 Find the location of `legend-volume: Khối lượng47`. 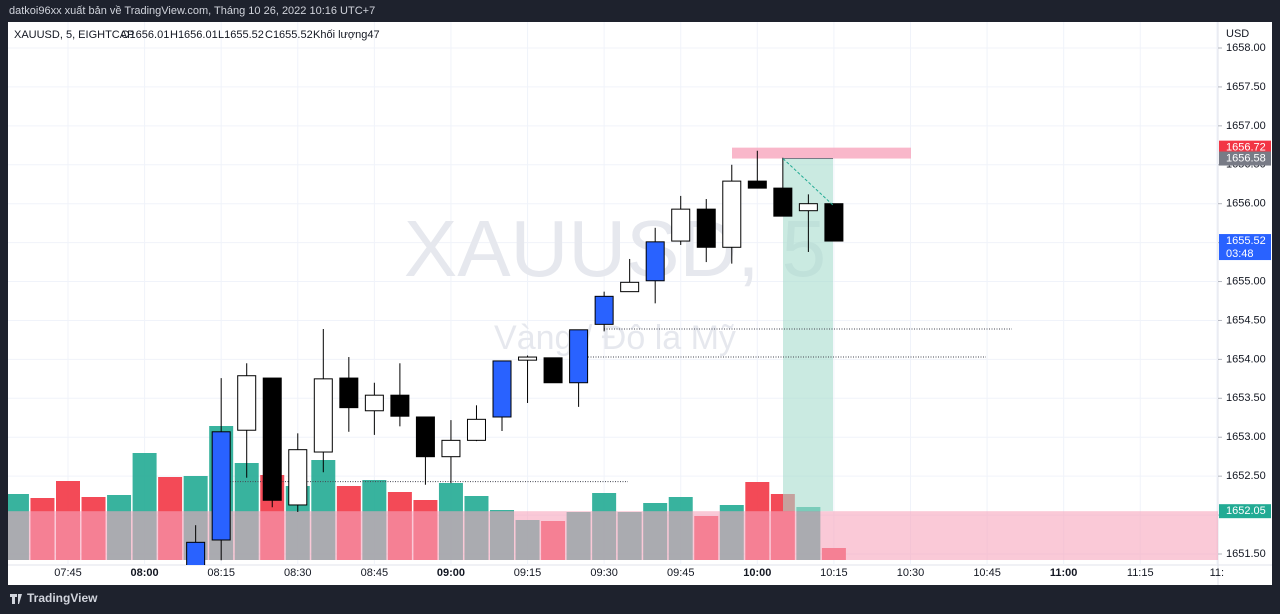

legend-volume: Khối lượng47 is located at coordinates (346, 35).